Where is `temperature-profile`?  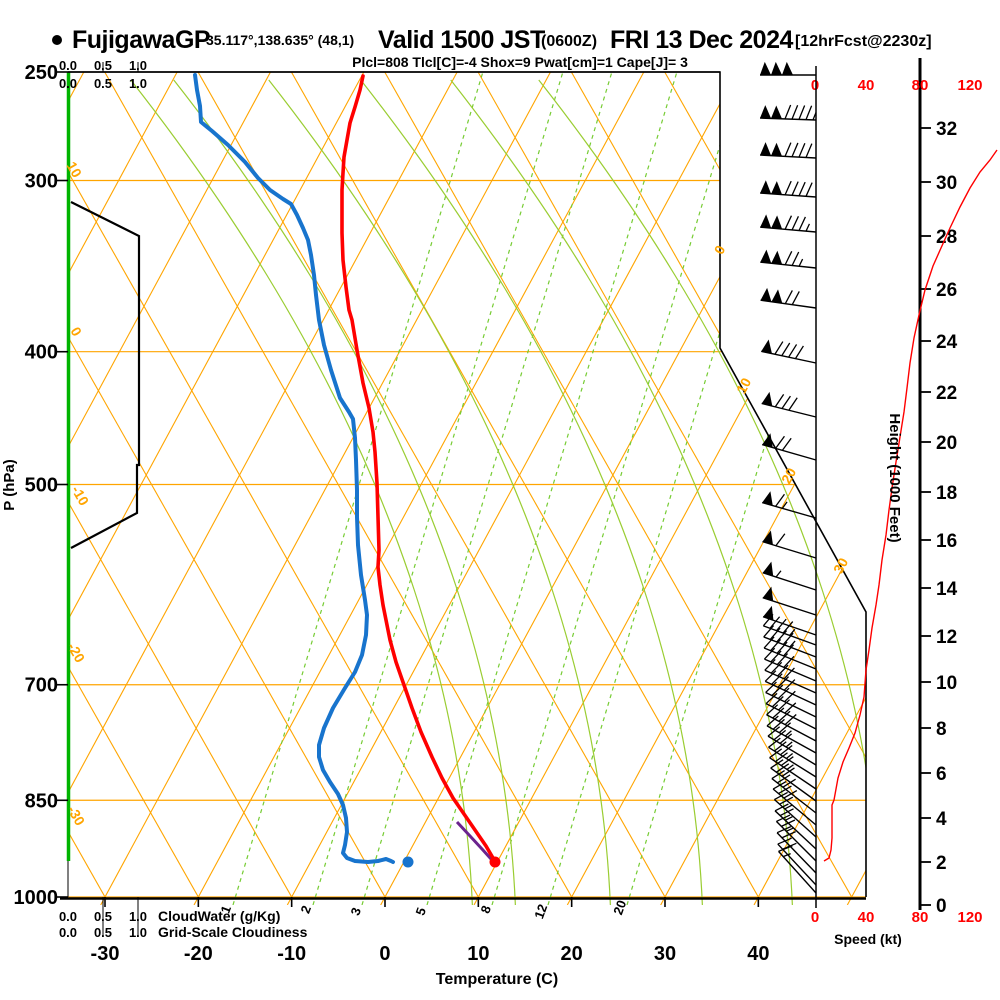 temperature-profile is located at coordinates (418, 469).